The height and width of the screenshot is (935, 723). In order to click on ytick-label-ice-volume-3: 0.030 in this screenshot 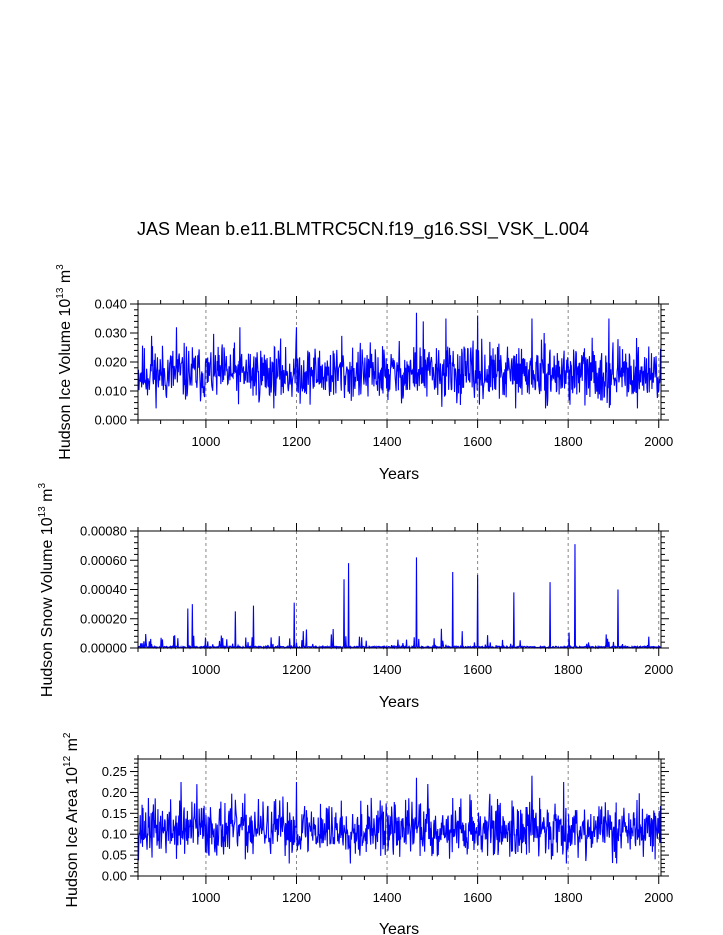, I will do `click(110, 333)`.